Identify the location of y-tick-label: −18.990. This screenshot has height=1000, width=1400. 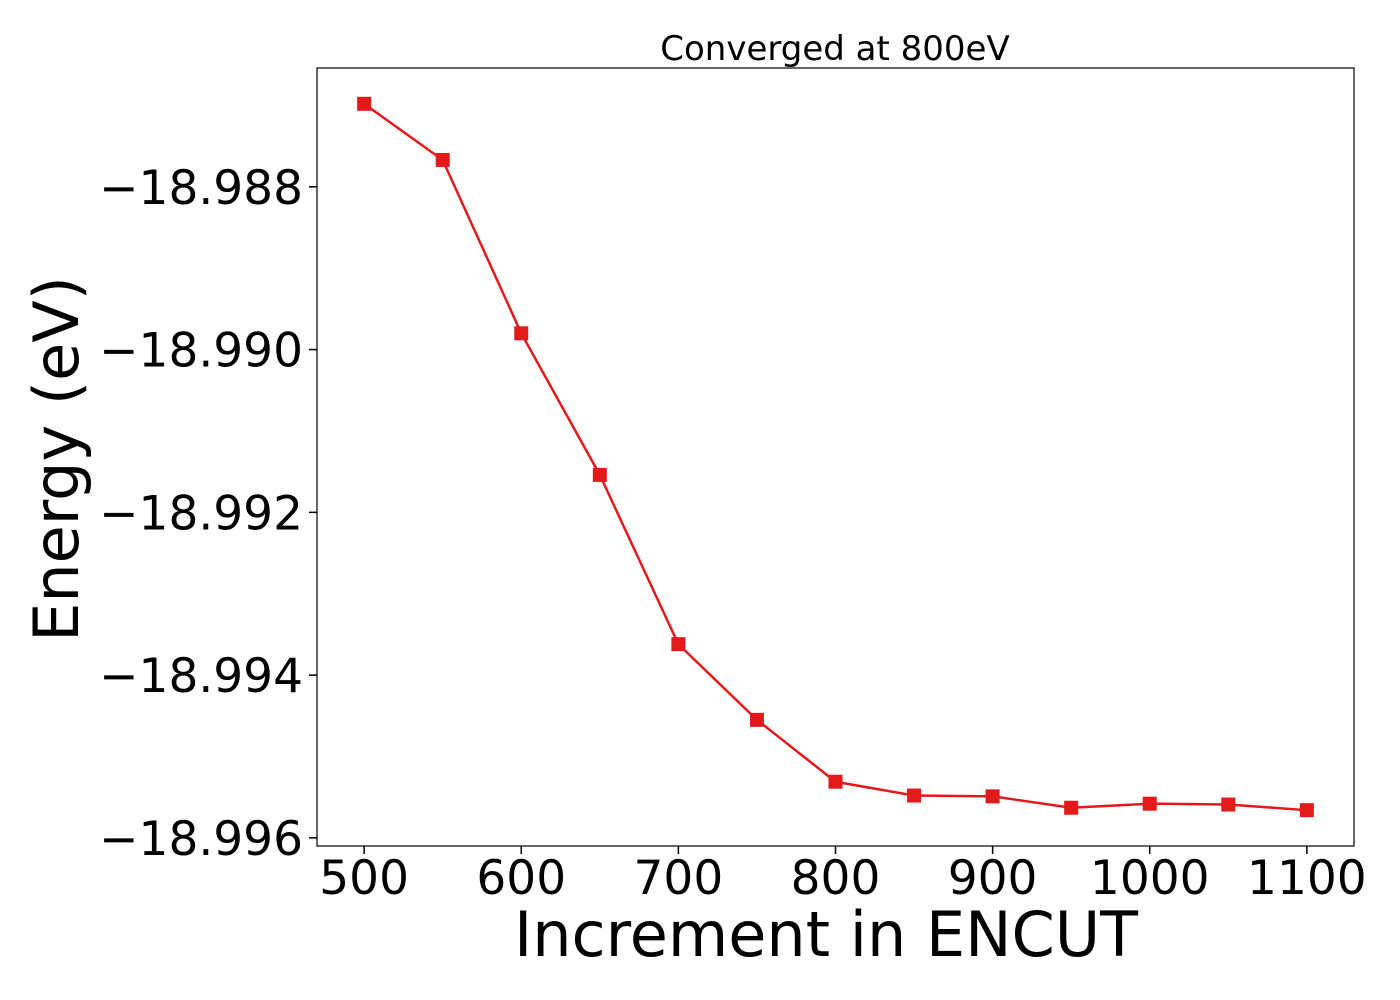
(201, 351).